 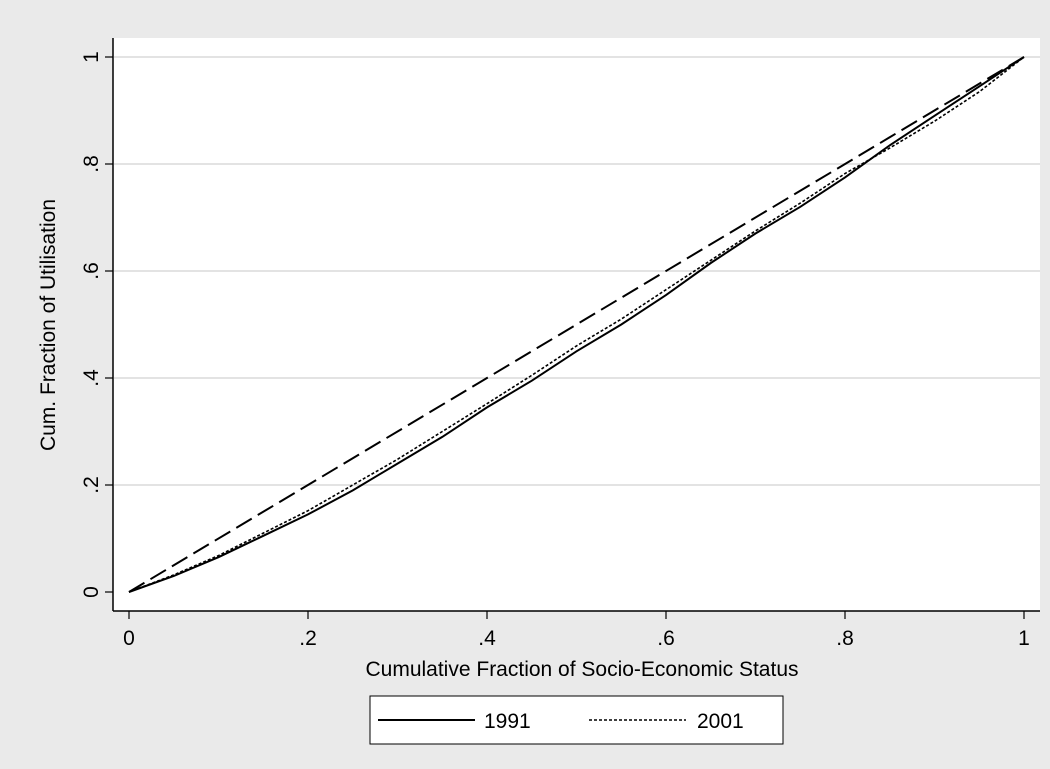 I want to click on y-axis-title: Cum. Fraction of Utilisation, so click(x=48, y=325).